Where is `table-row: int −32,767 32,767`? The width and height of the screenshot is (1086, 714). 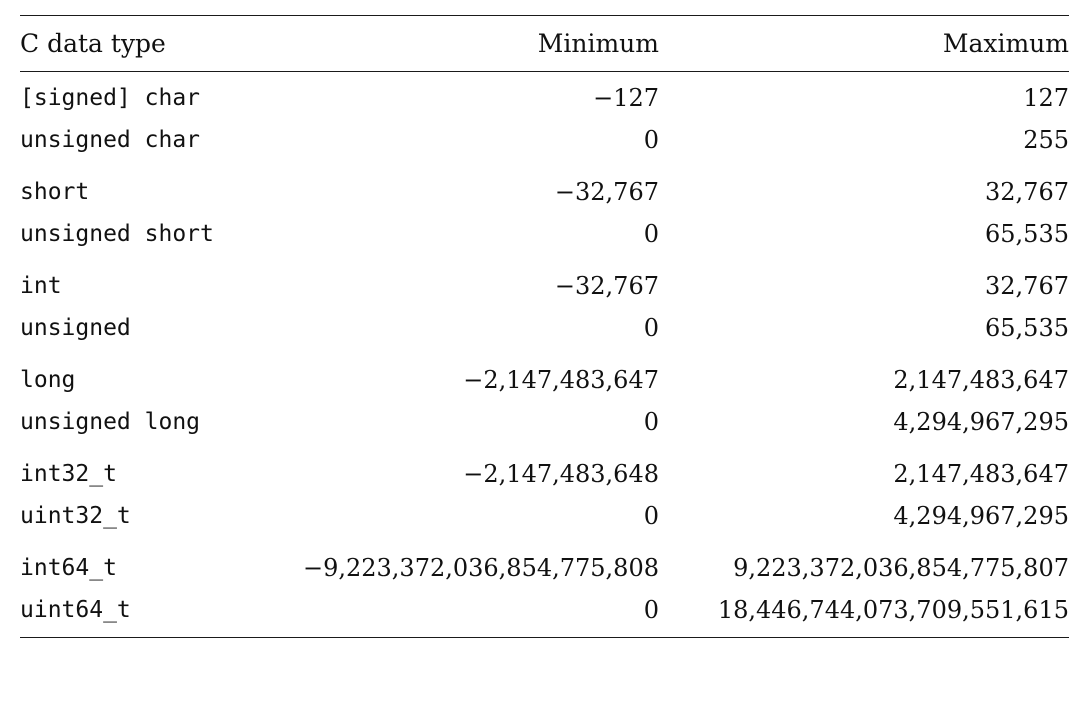 table-row: int −32,767 32,767 is located at coordinates (544, 281).